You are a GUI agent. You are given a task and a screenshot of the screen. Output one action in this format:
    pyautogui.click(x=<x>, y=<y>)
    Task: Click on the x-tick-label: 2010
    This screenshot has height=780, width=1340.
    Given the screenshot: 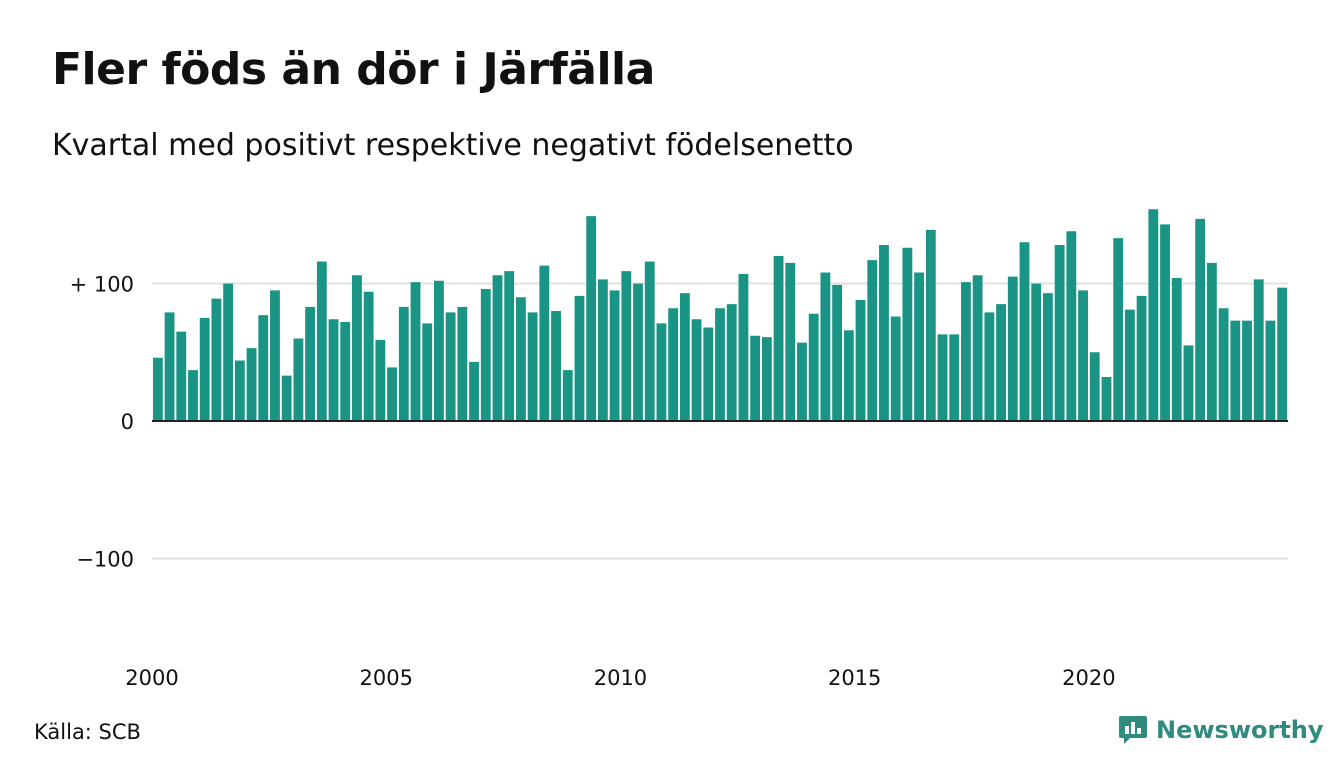 What is the action you would take?
    pyautogui.click(x=620, y=678)
    